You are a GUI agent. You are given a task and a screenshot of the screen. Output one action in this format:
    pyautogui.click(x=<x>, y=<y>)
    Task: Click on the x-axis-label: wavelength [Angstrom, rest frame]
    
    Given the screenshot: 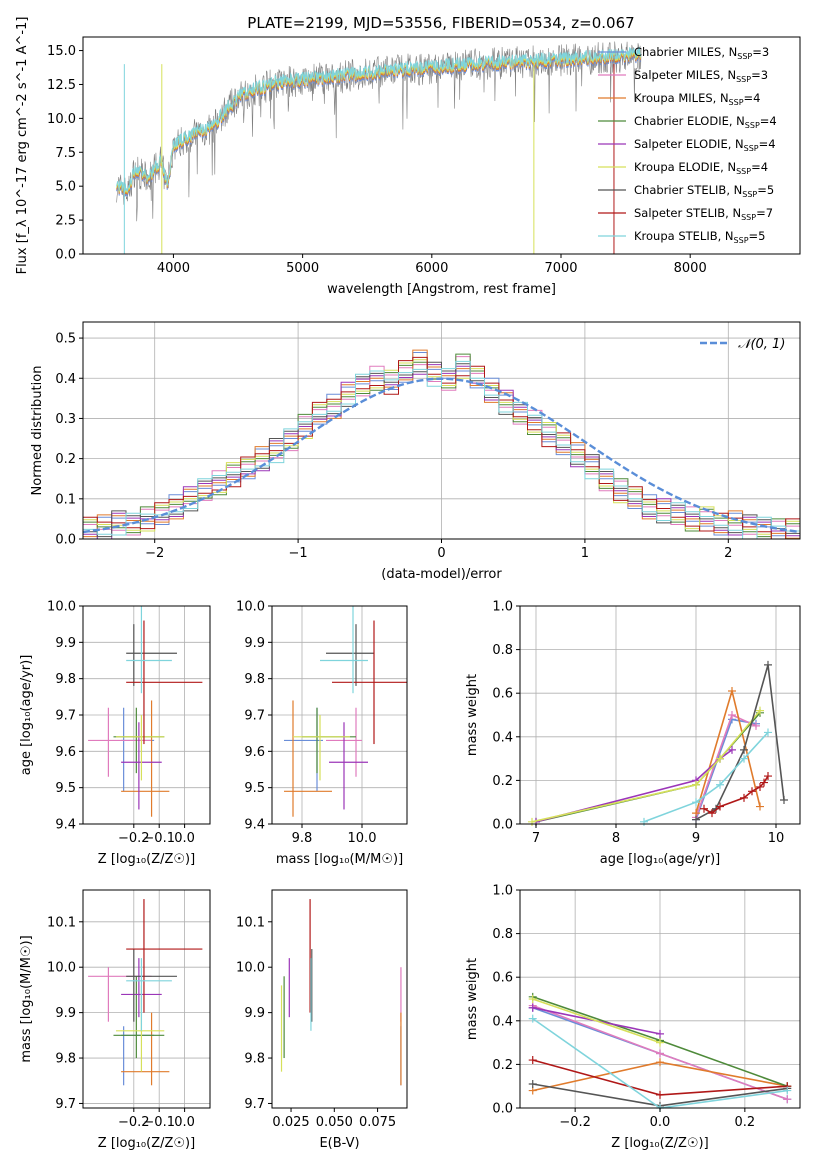 What is the action you would take?
    pyautogui.click(x=441, y=289)
    